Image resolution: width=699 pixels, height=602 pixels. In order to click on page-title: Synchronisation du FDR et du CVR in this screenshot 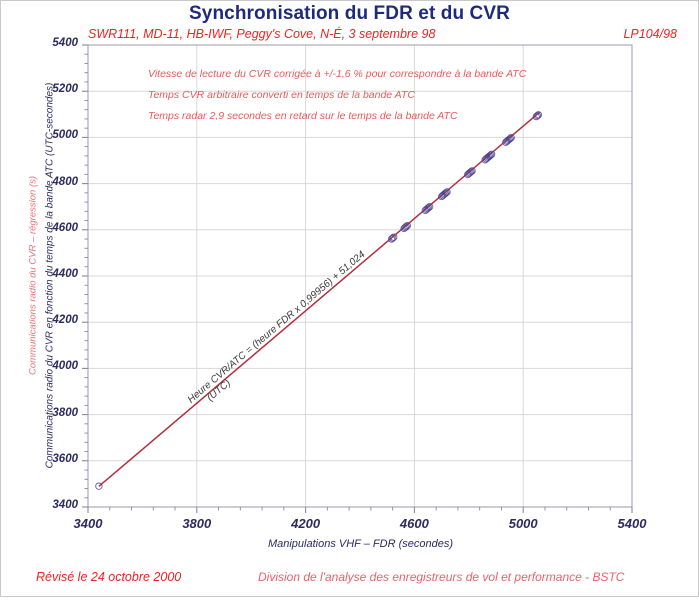, I will do `click(349, 13)`.